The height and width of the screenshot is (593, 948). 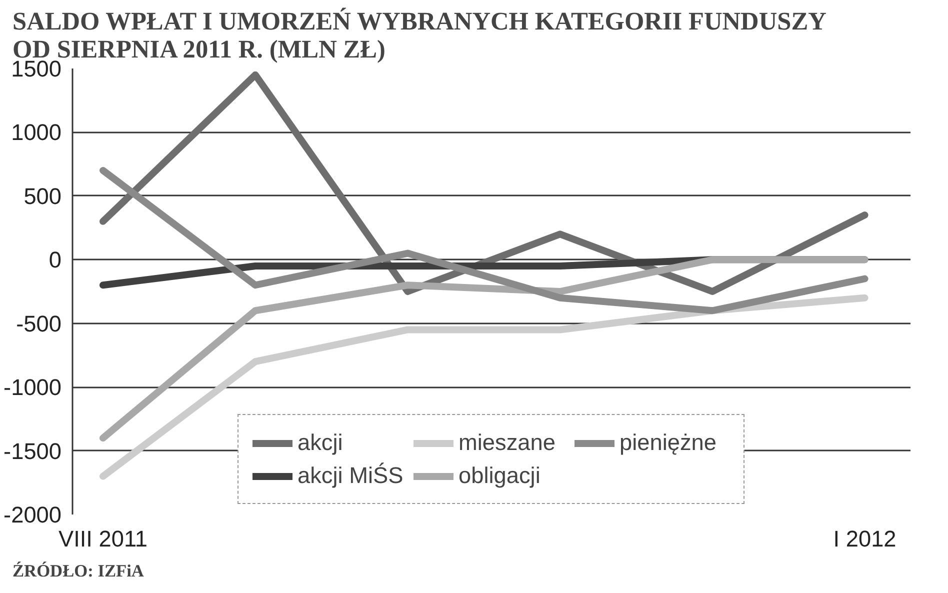 I want to click on legend-label: obligacji, so click(x=500, y=475).